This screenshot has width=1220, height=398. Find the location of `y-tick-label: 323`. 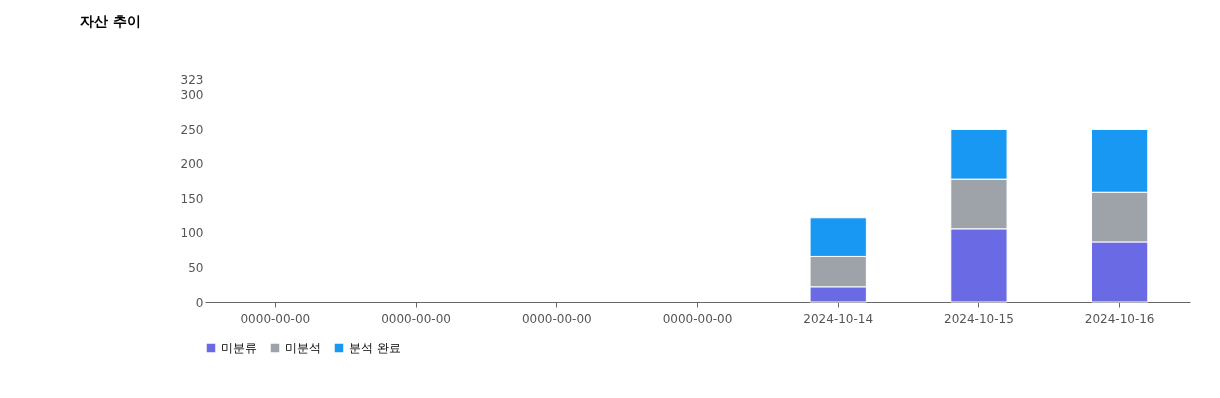

y-tick-label: 323 is located at coordinates (192, 79).